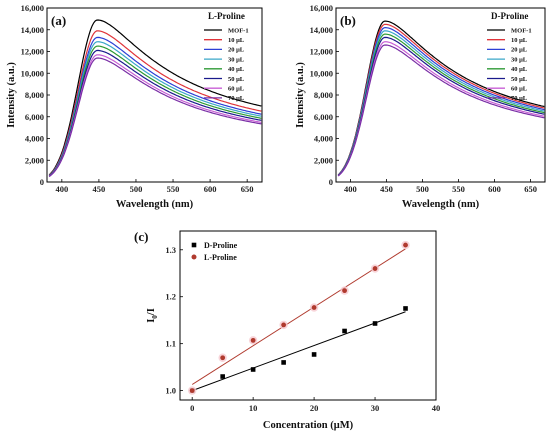 This screenshot has width=550, height=437. Describe the element at coordinates (436, 408) in the screenshot. I see `x-tick-label: 40` at that location.